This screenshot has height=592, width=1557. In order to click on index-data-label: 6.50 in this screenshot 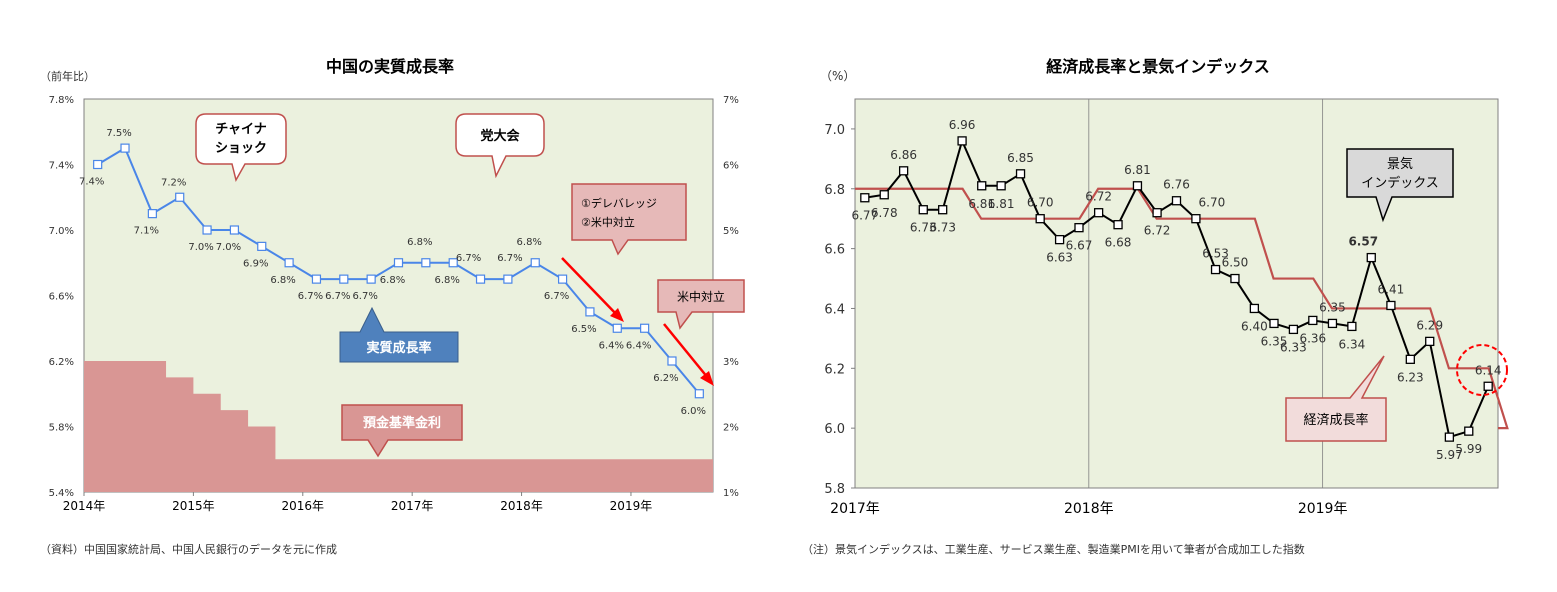, I will do `click(1235, 263)`.